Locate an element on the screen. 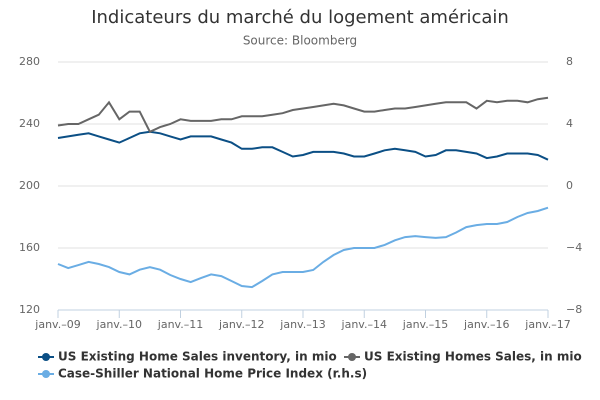 This screenshot has width=600, height=400. x-tick-label: janv.–13 is located at coordinates (302, 324).